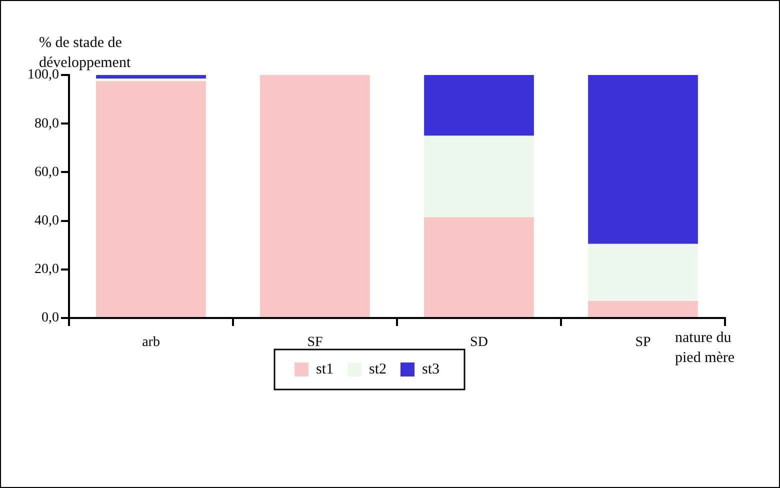 This screenshot has height=488, width=780. Describe the element at coordinates (705, 348) in the screenshot. I see `x-axis-title: nature du pied mère` at that location.